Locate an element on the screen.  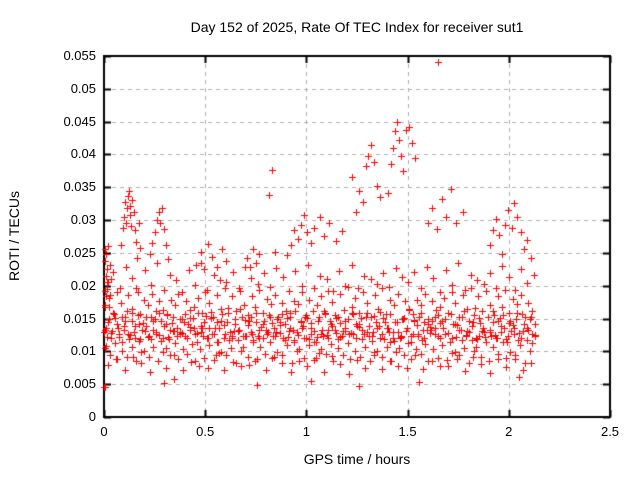
y-tick-label: 0 is located at coordinates (92, 416).